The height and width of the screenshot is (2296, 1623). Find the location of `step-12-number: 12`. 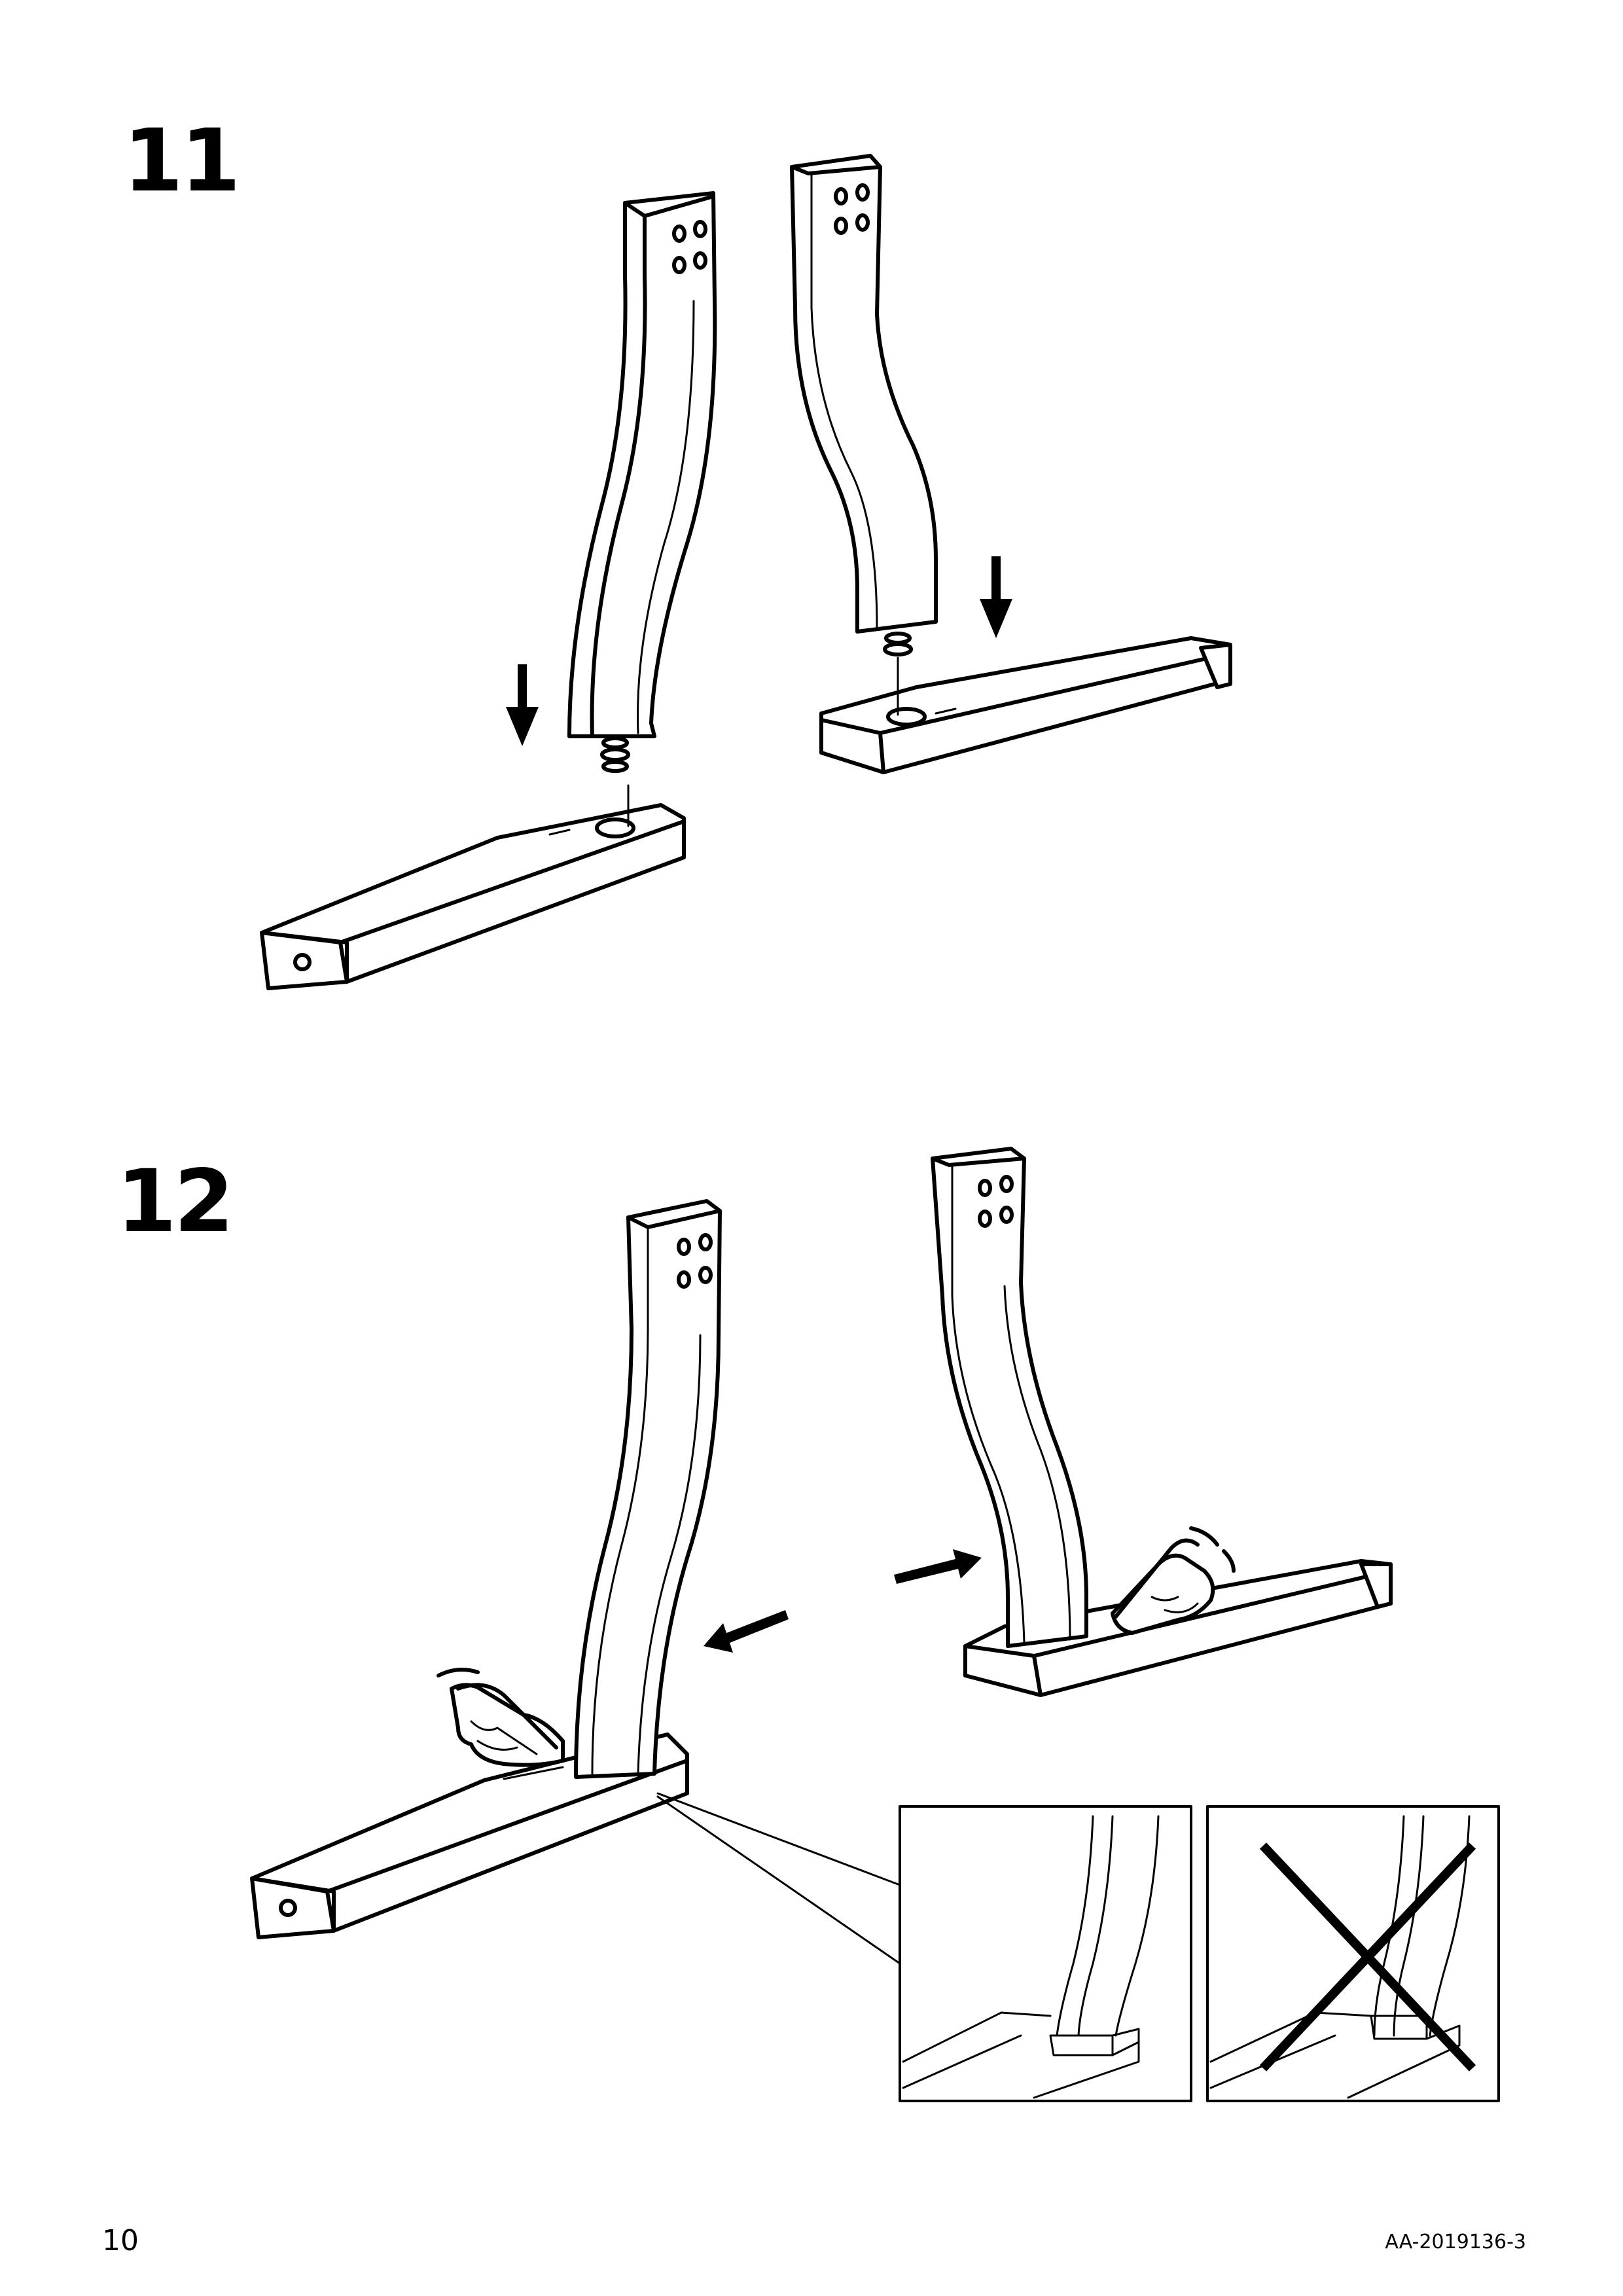

step-12-number: 12 is located at coordinates (175, 1201).